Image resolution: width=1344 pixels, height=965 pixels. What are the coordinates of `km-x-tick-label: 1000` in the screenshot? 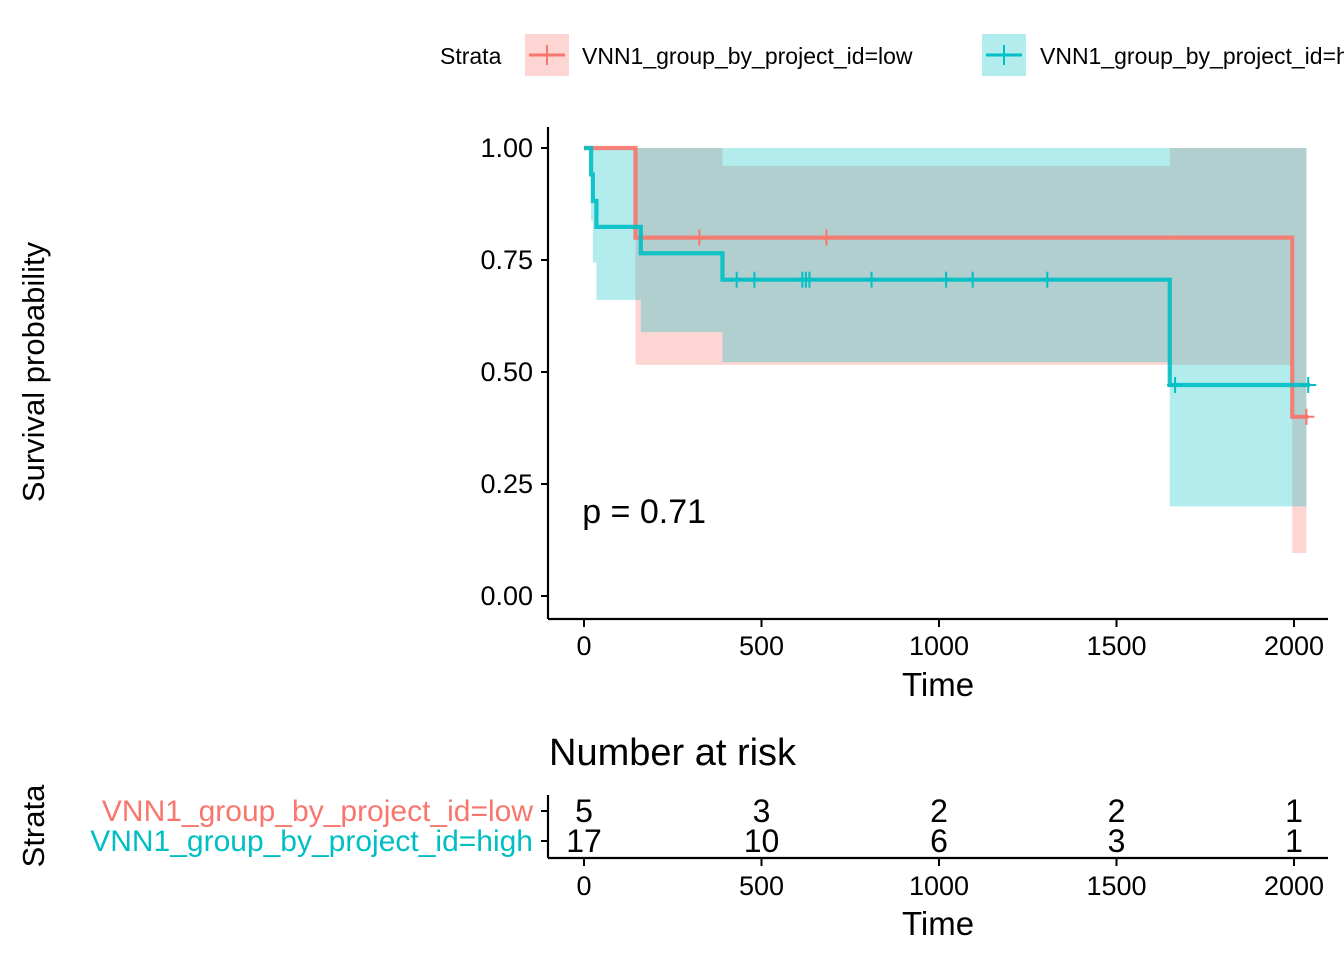 It's located at (939, 646).